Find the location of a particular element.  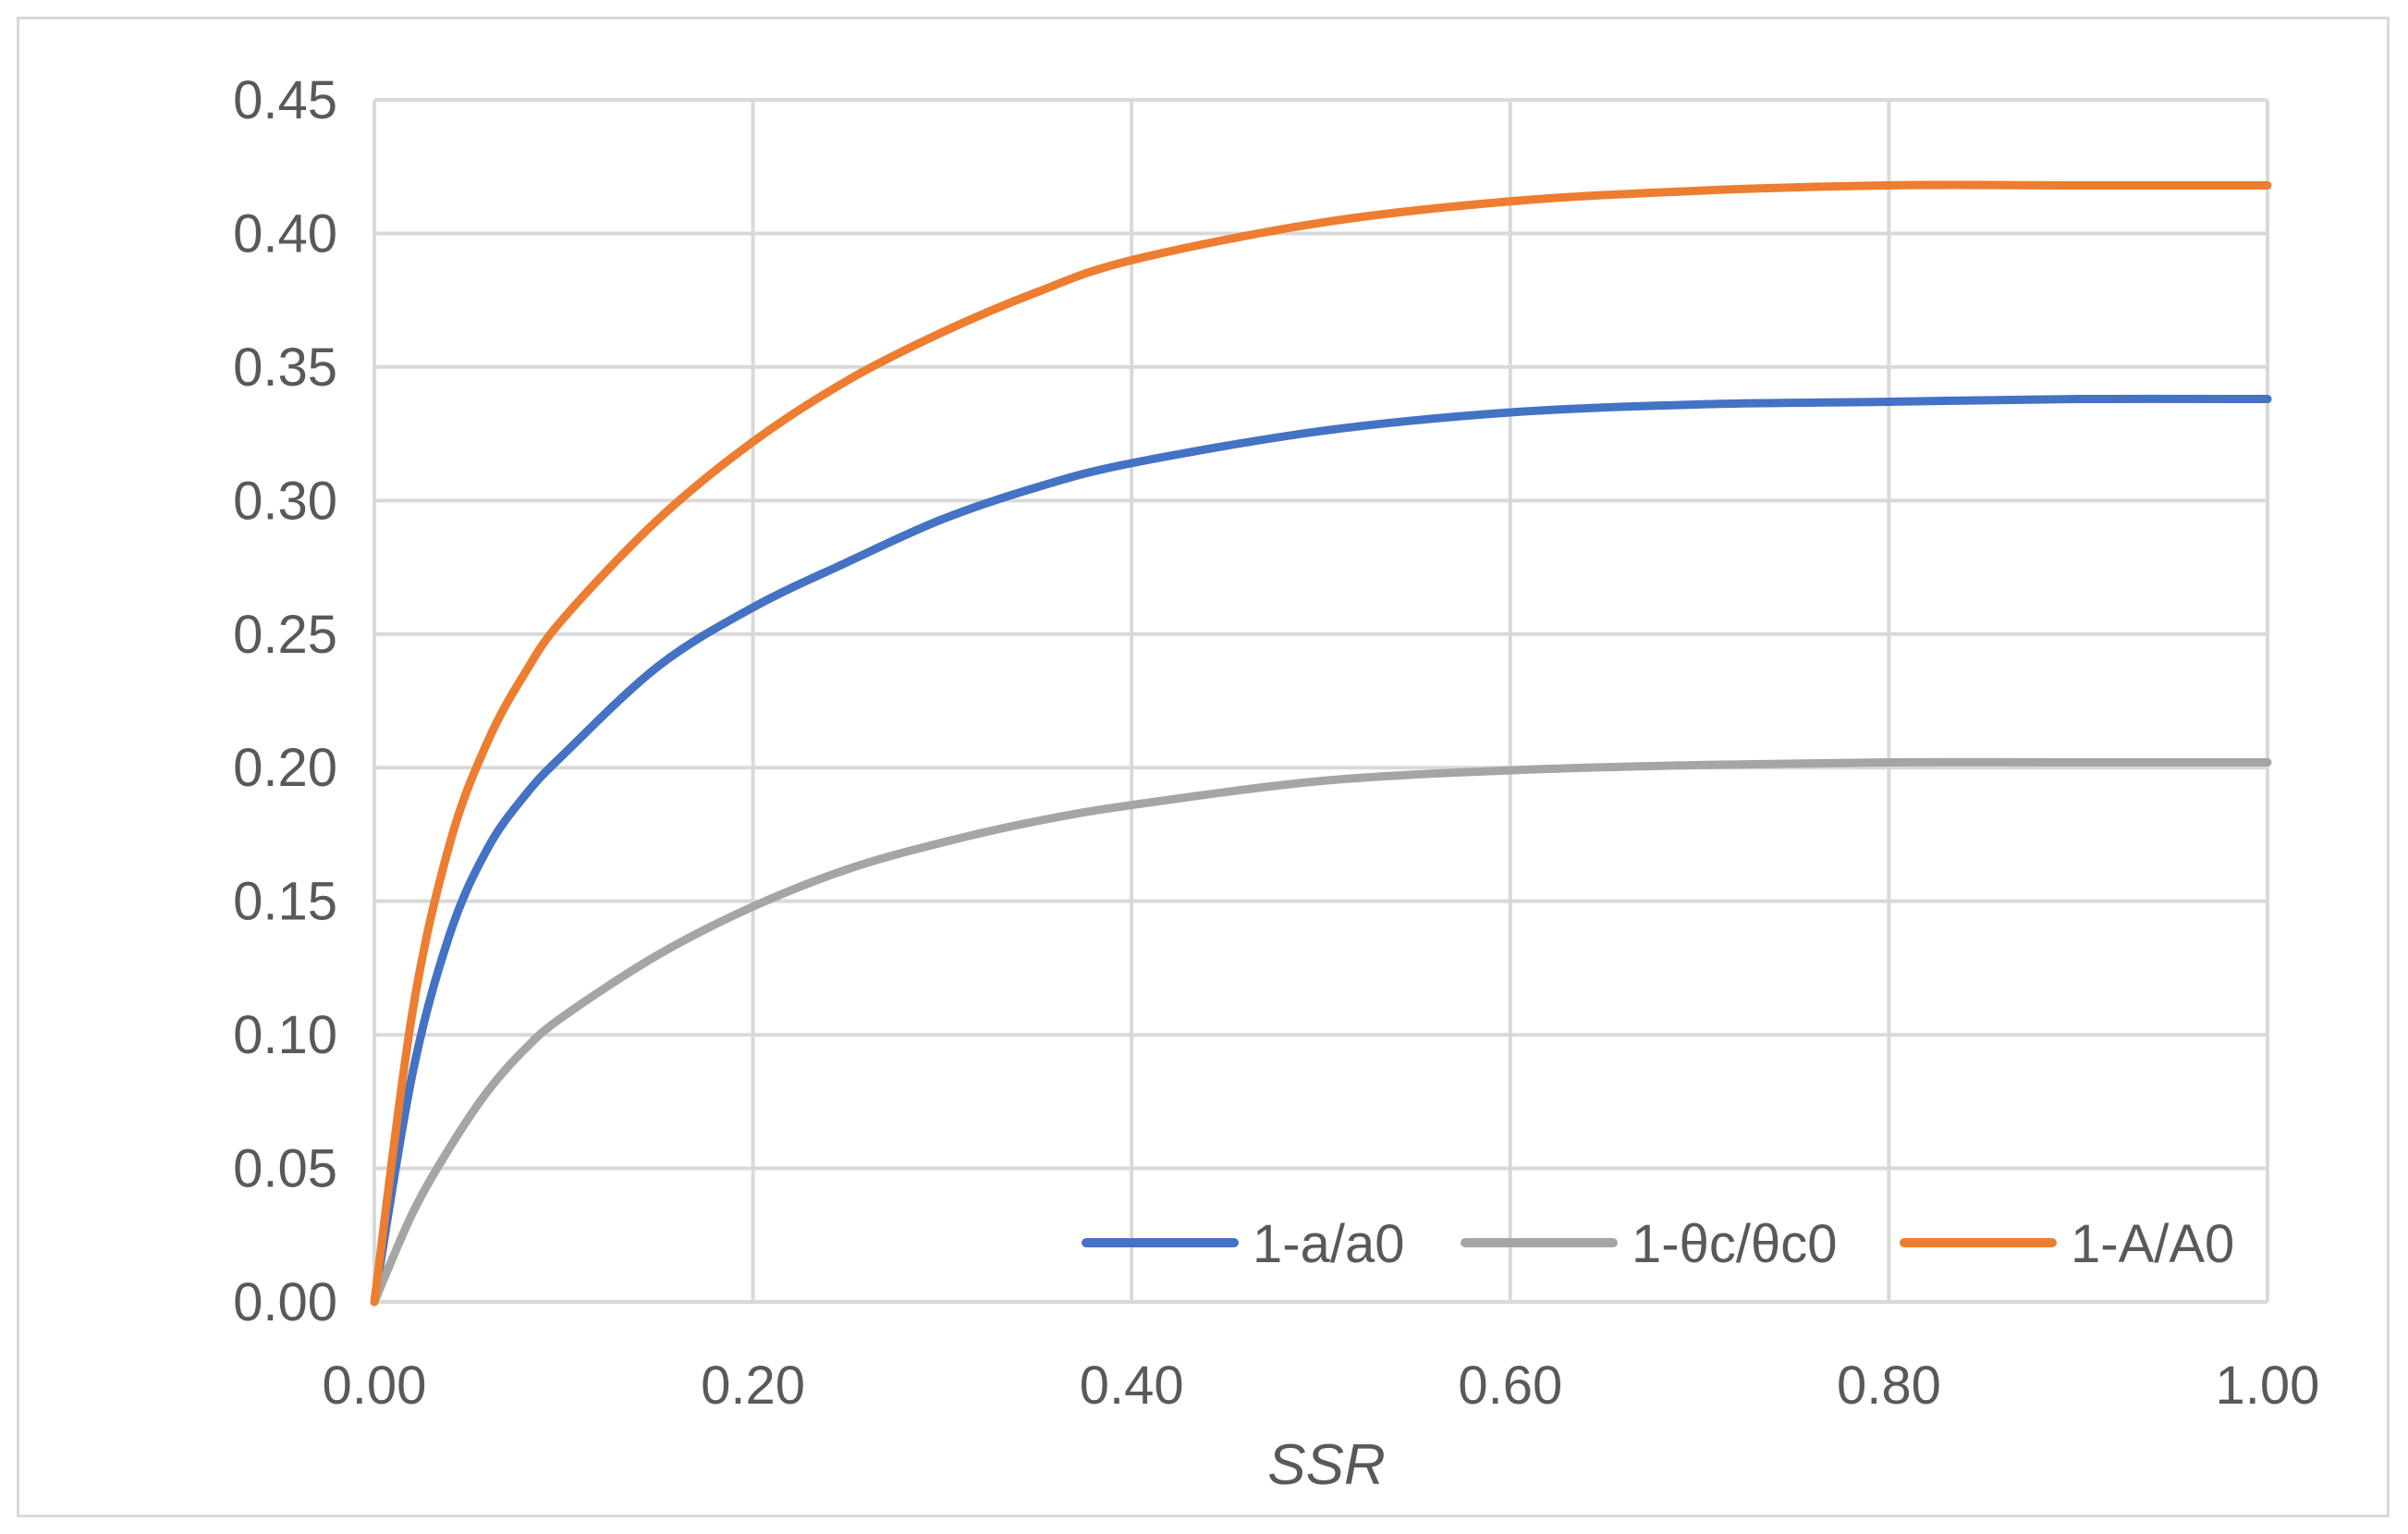

y-tick-label: 0.20 is located at coordinates (285, 768).